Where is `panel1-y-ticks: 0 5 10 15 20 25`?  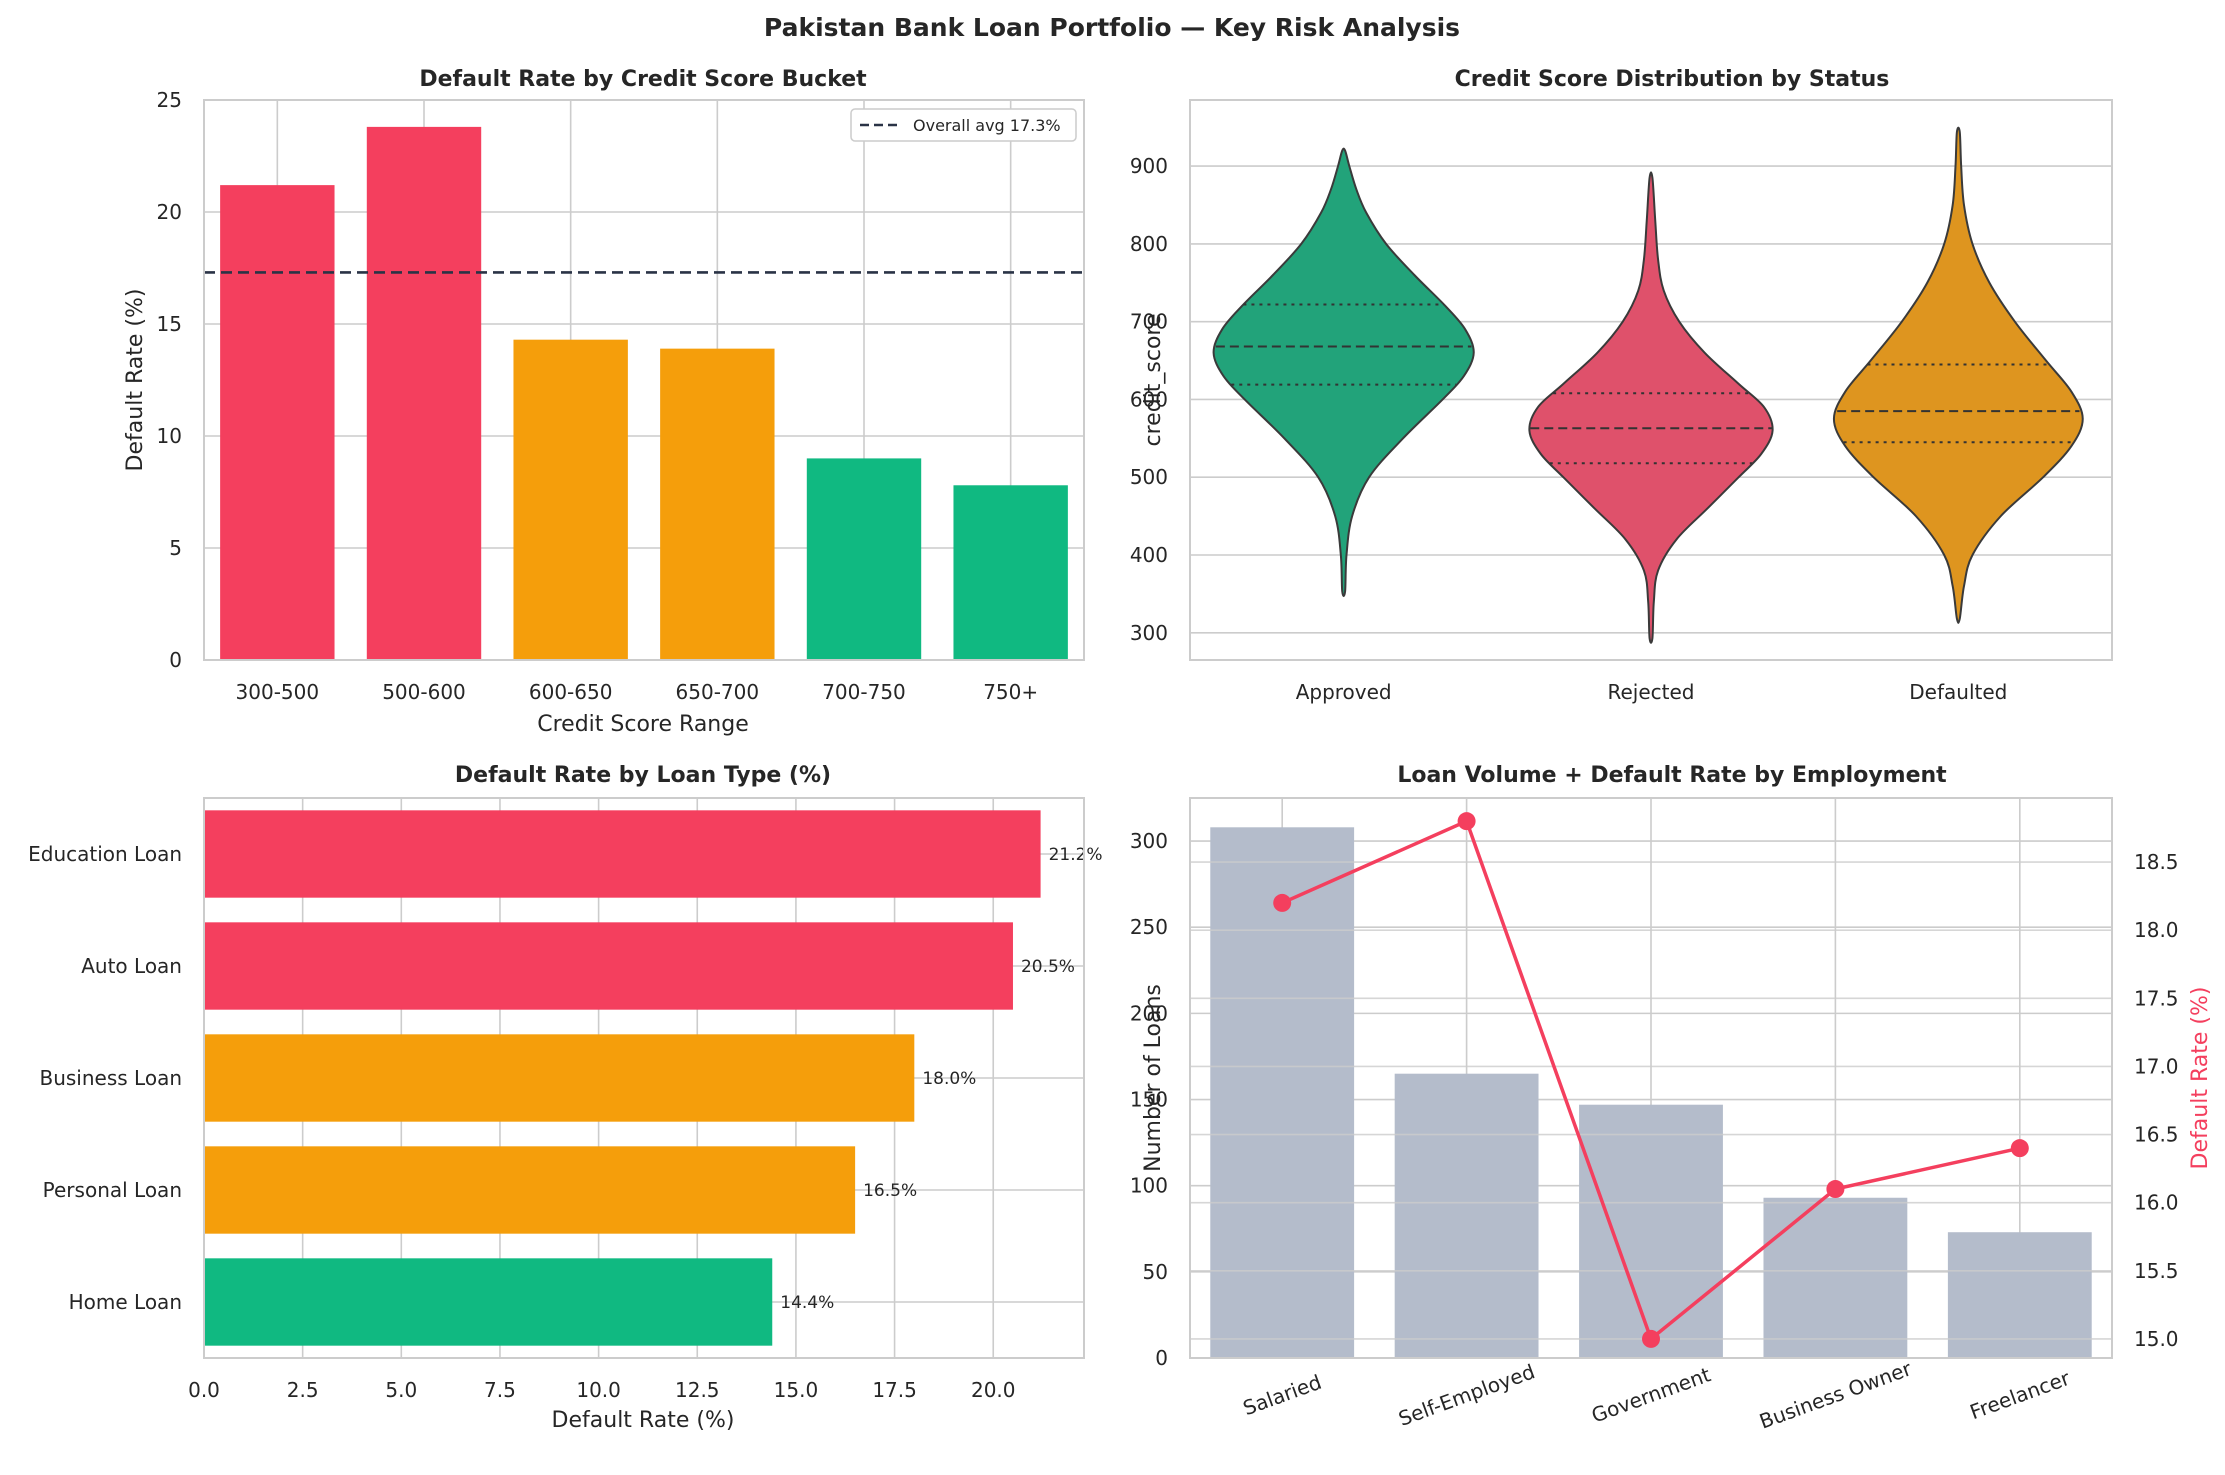 panel1-y-ticks: 0 5 10 15 20 25 is located at coordinates (169, 380).